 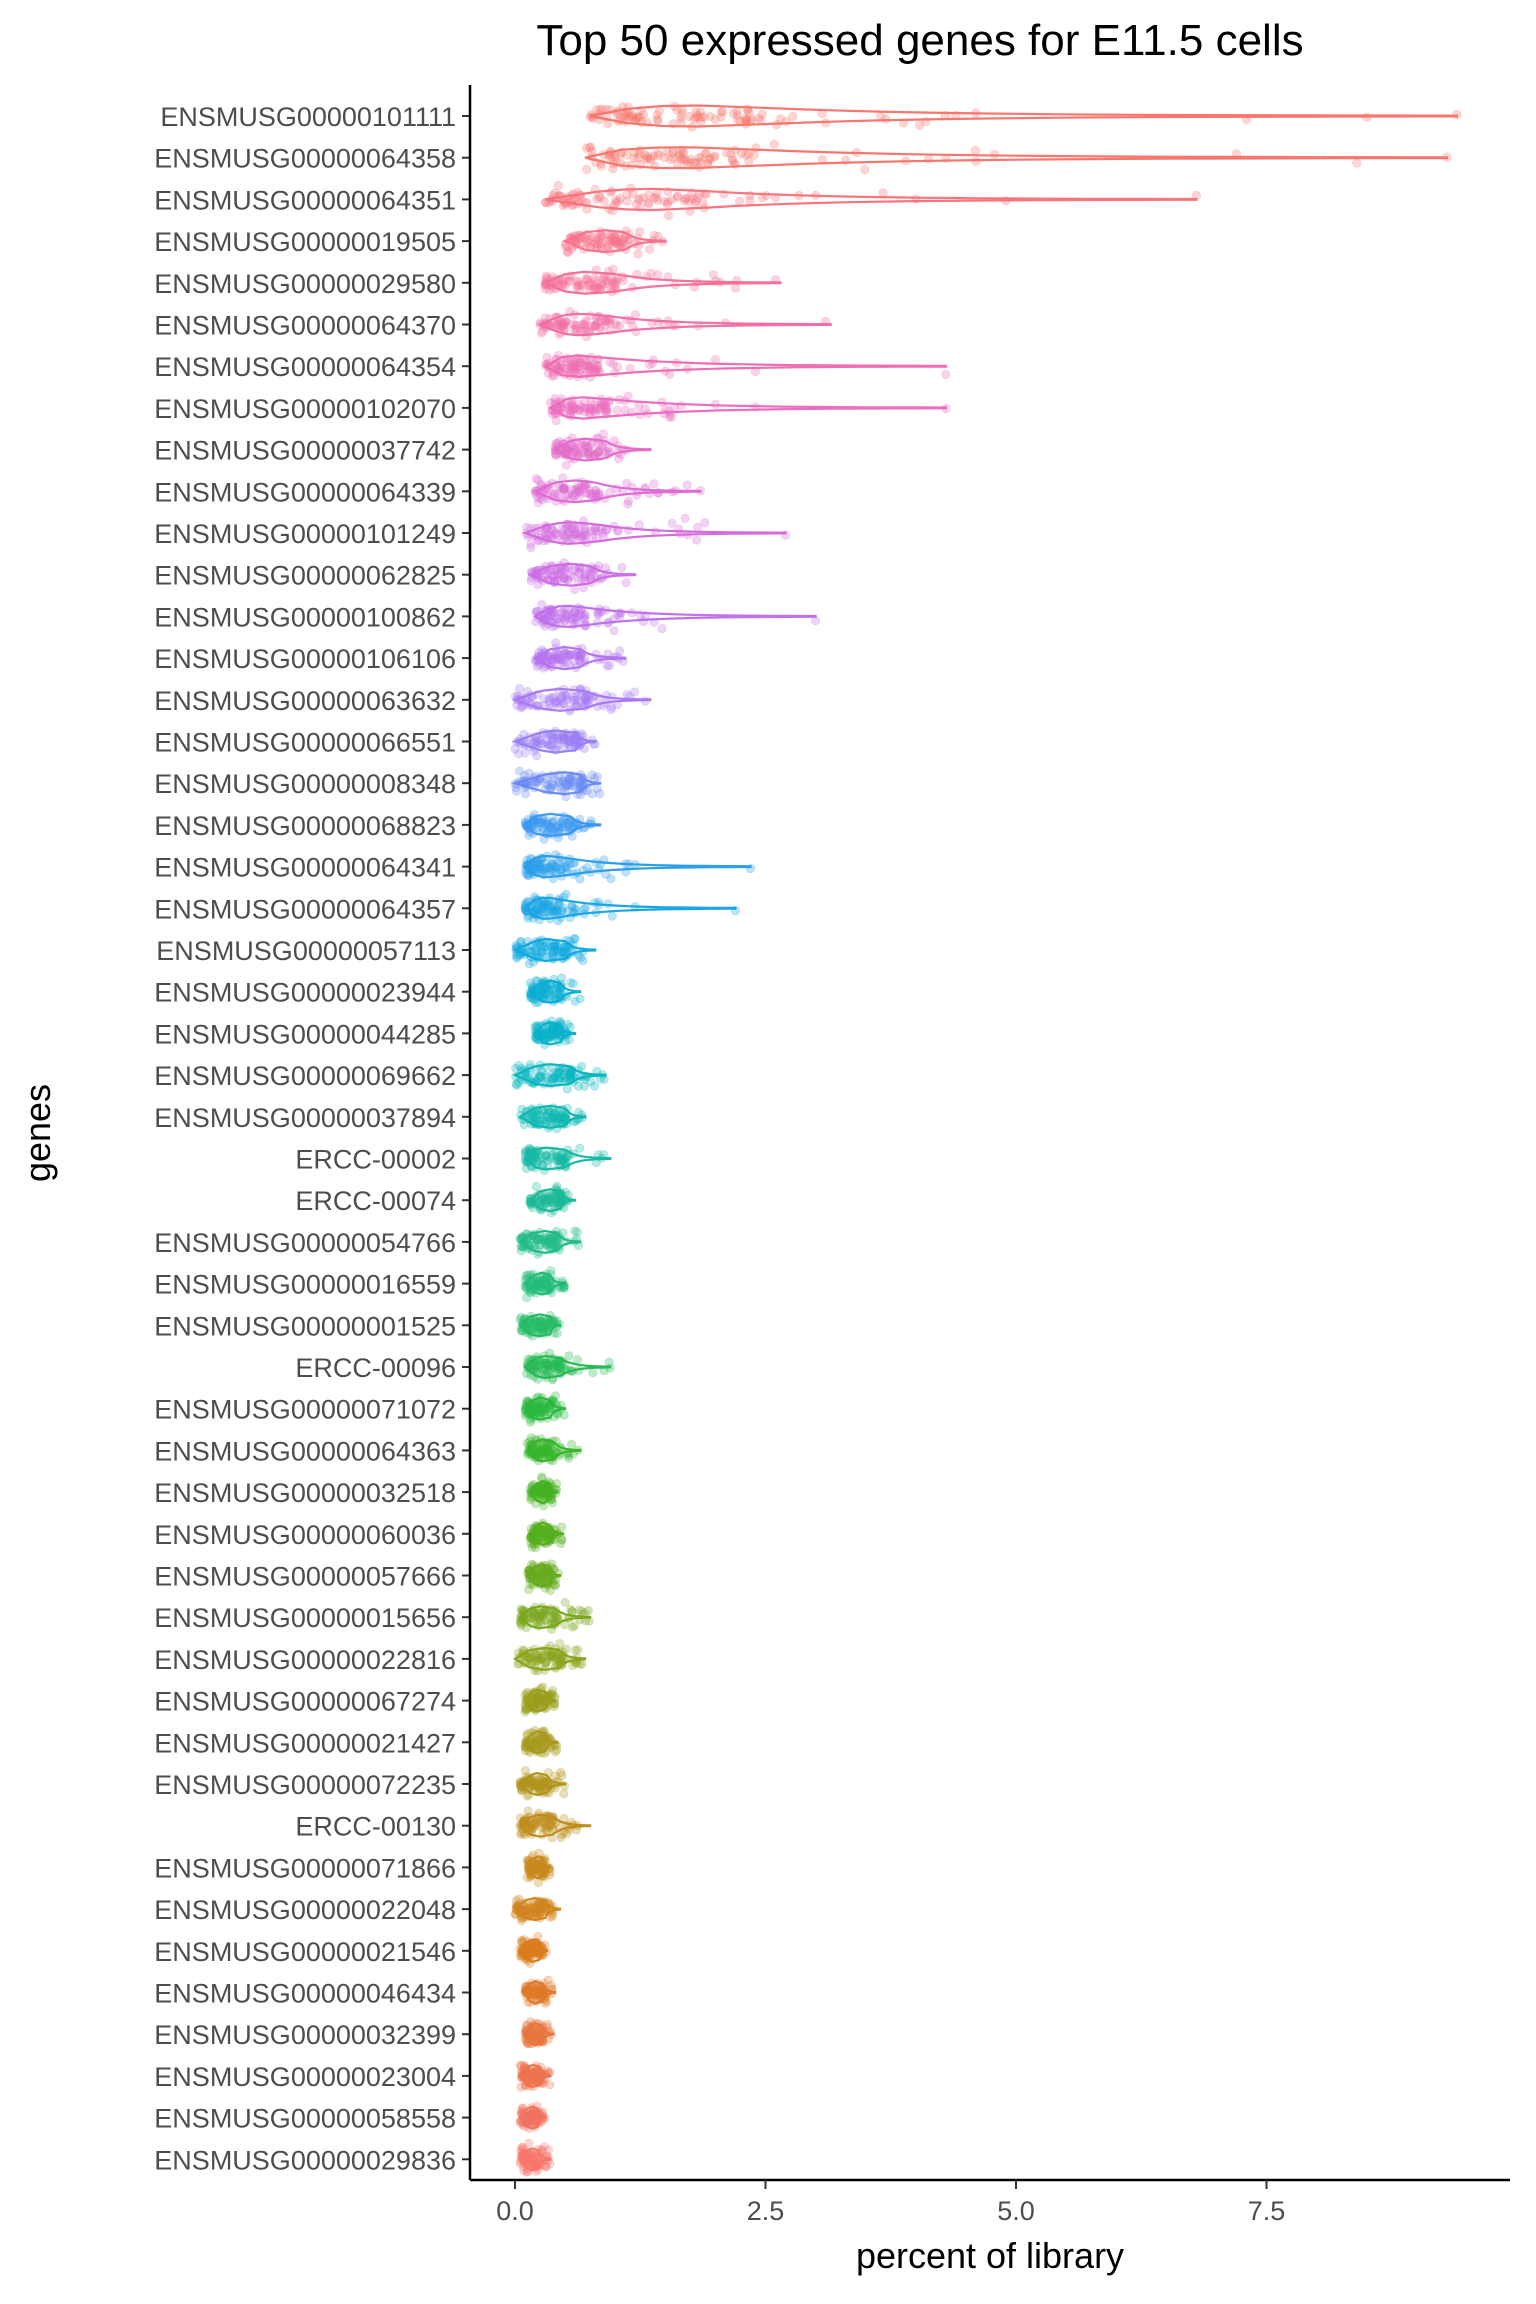 I want to click on x-axis: 0.0 2.5 5.0 7.5, so click(x=990, y=2202).